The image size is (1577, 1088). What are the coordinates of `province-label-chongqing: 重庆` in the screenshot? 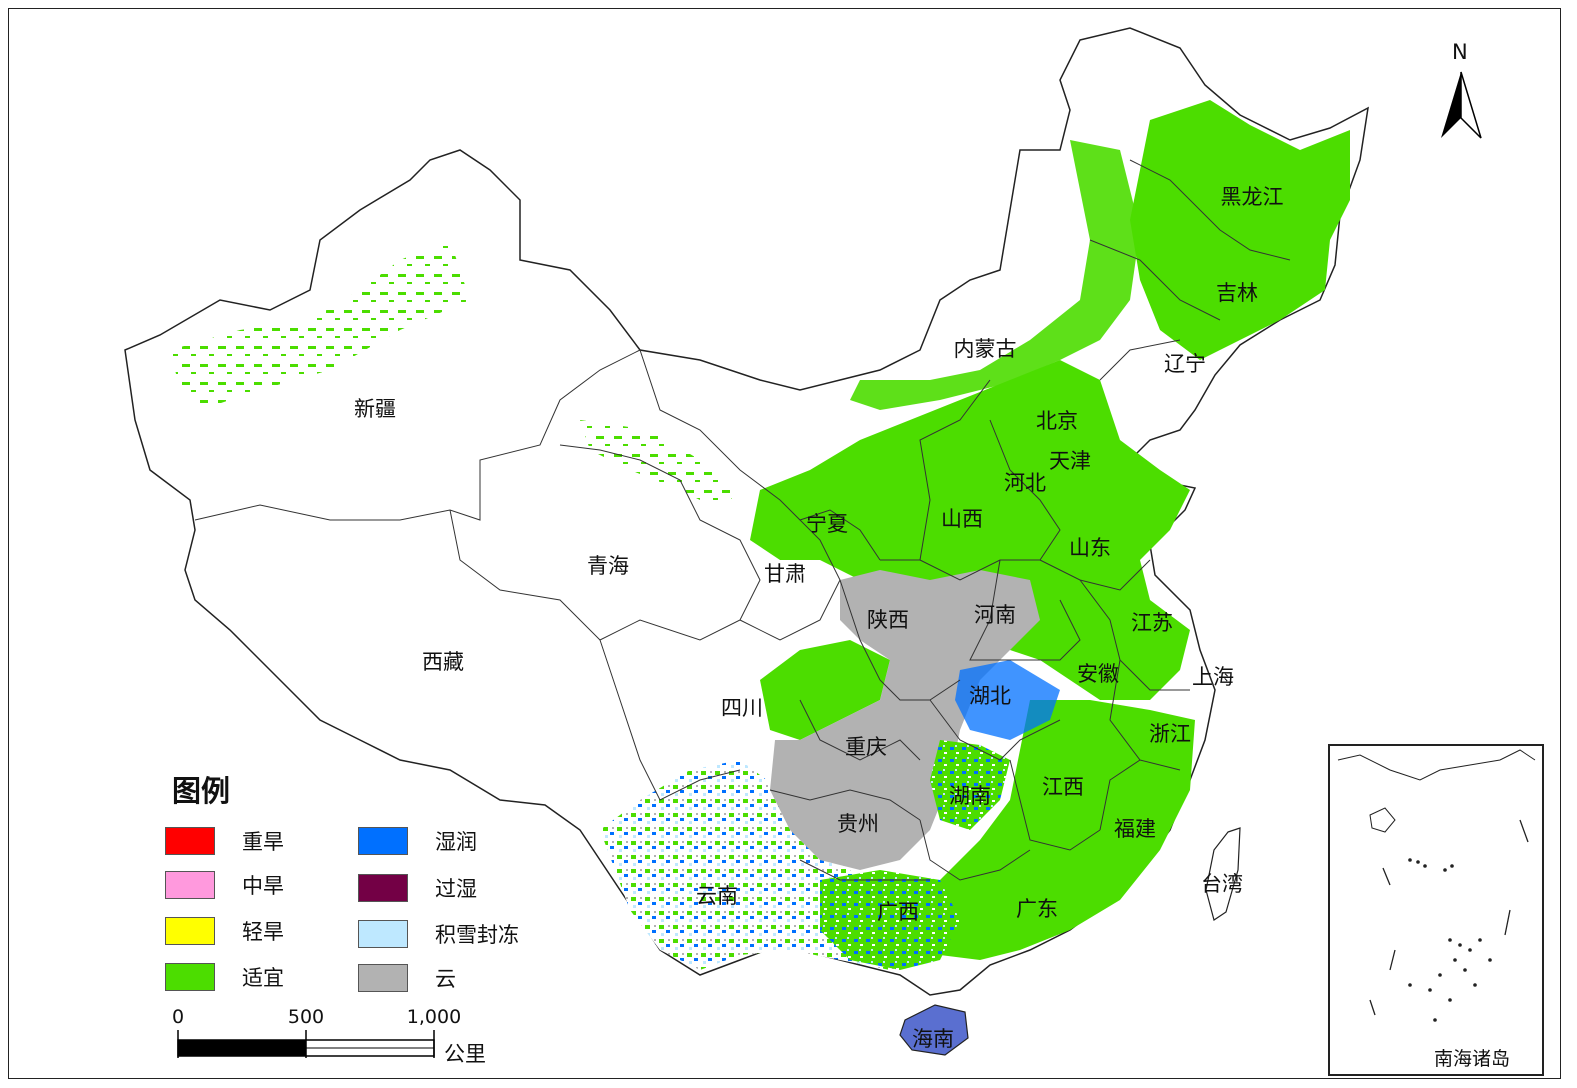 It's located at (866, 747).